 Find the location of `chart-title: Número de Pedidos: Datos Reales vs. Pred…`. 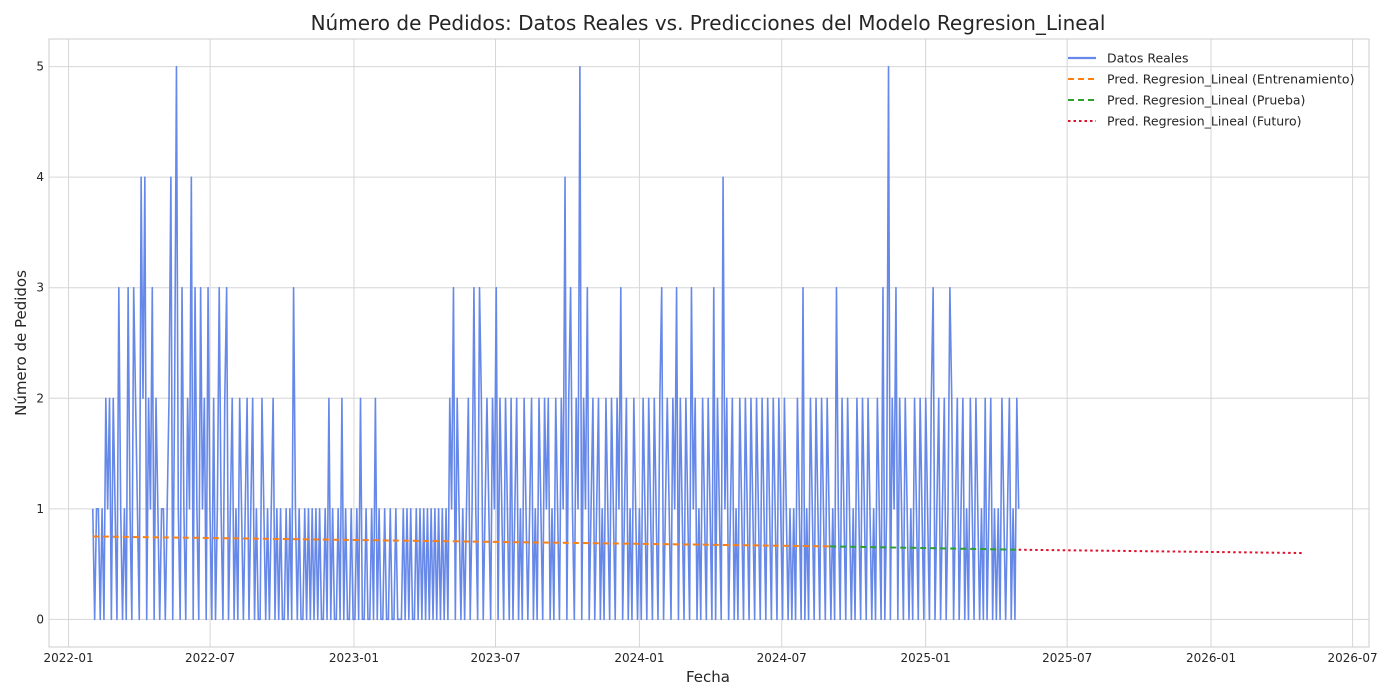

chart-title: Número de Pedidos: Datos Reales vs. Pred… is located at coordinates (708, 23).